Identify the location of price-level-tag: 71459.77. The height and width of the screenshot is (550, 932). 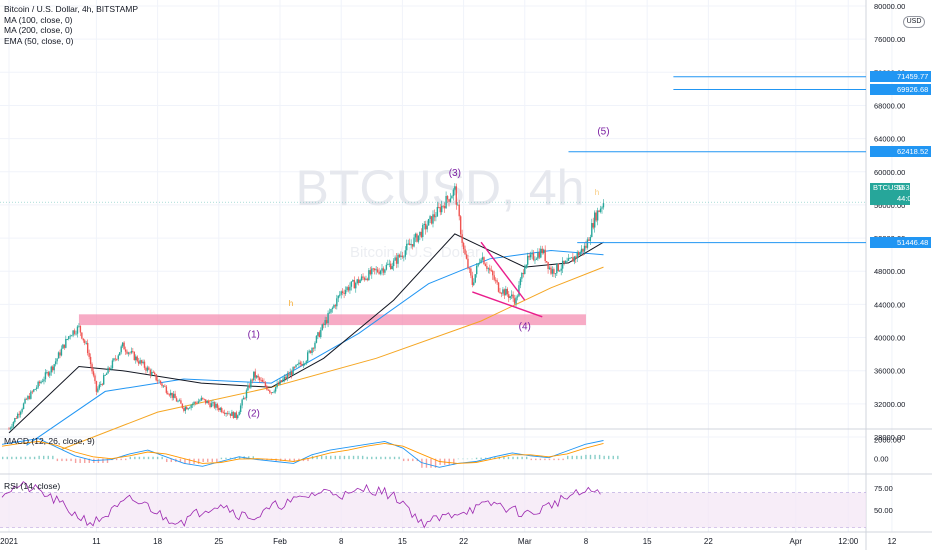
(901, 77).